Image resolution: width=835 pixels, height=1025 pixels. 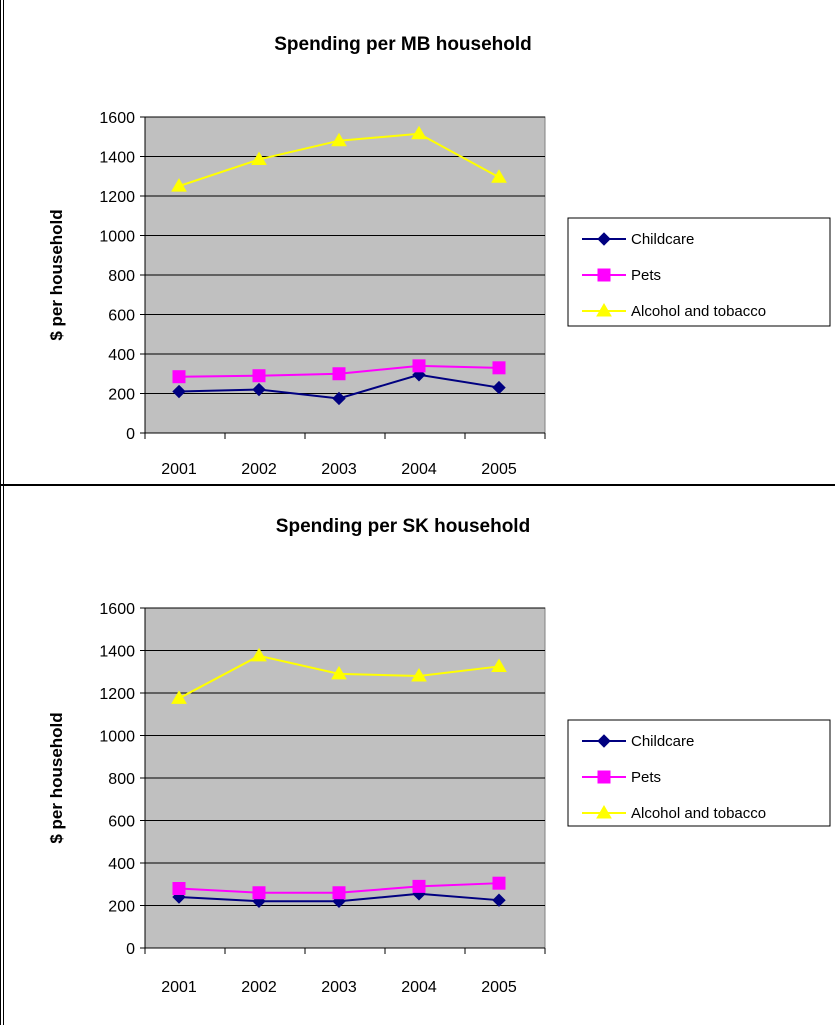 I want to click on chart-title: Spending per SK household, so click(x=403, y=526).